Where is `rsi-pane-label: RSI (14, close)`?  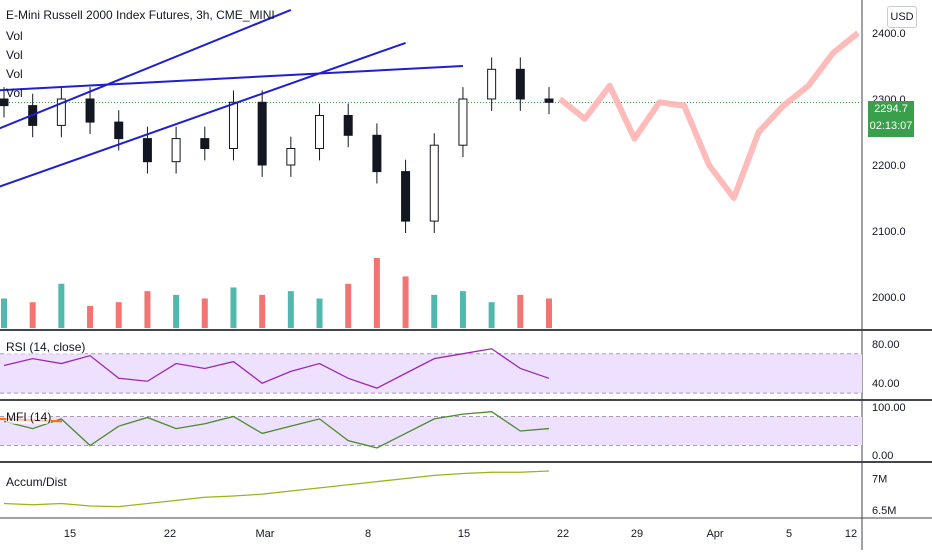
rsi-pane-label: RSI (14, close) is located at coordinates (46, 347).